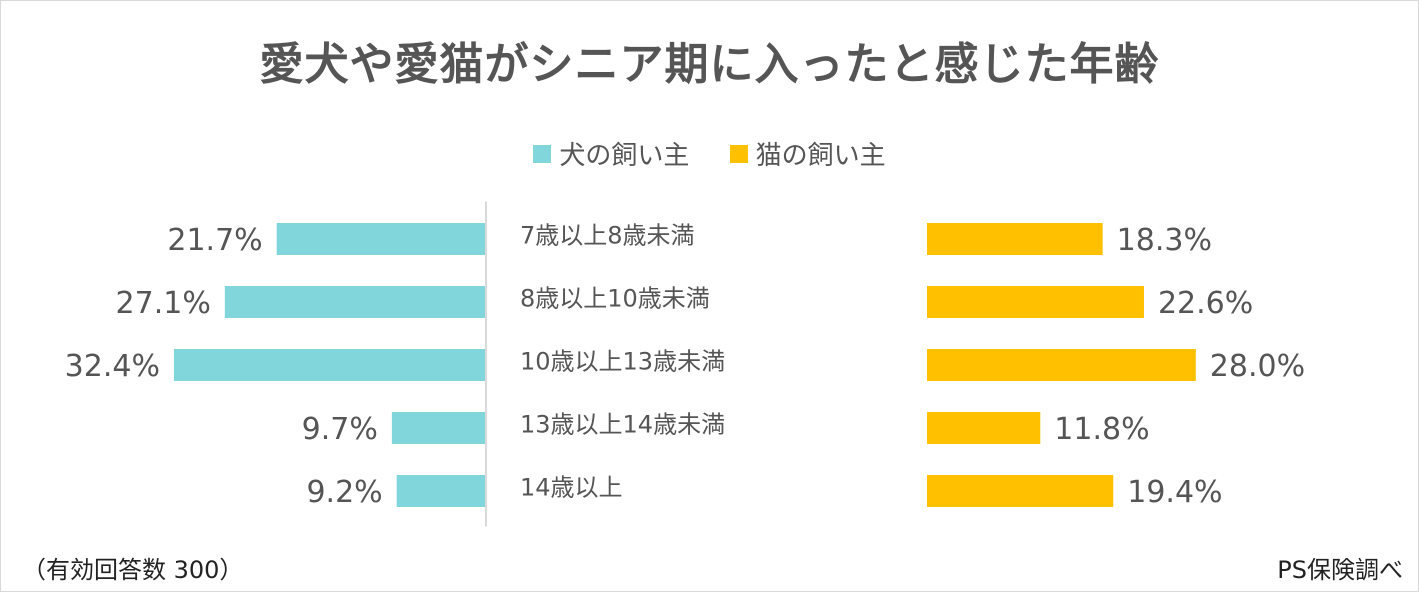 The image size is (1419, 592). What do you see at coordinates (709, 64) in the screenshot?
I see `chart-title: 愛犬や愛猫がシニア期に入ったと感じた年齢` at bounding box center [709, 64].